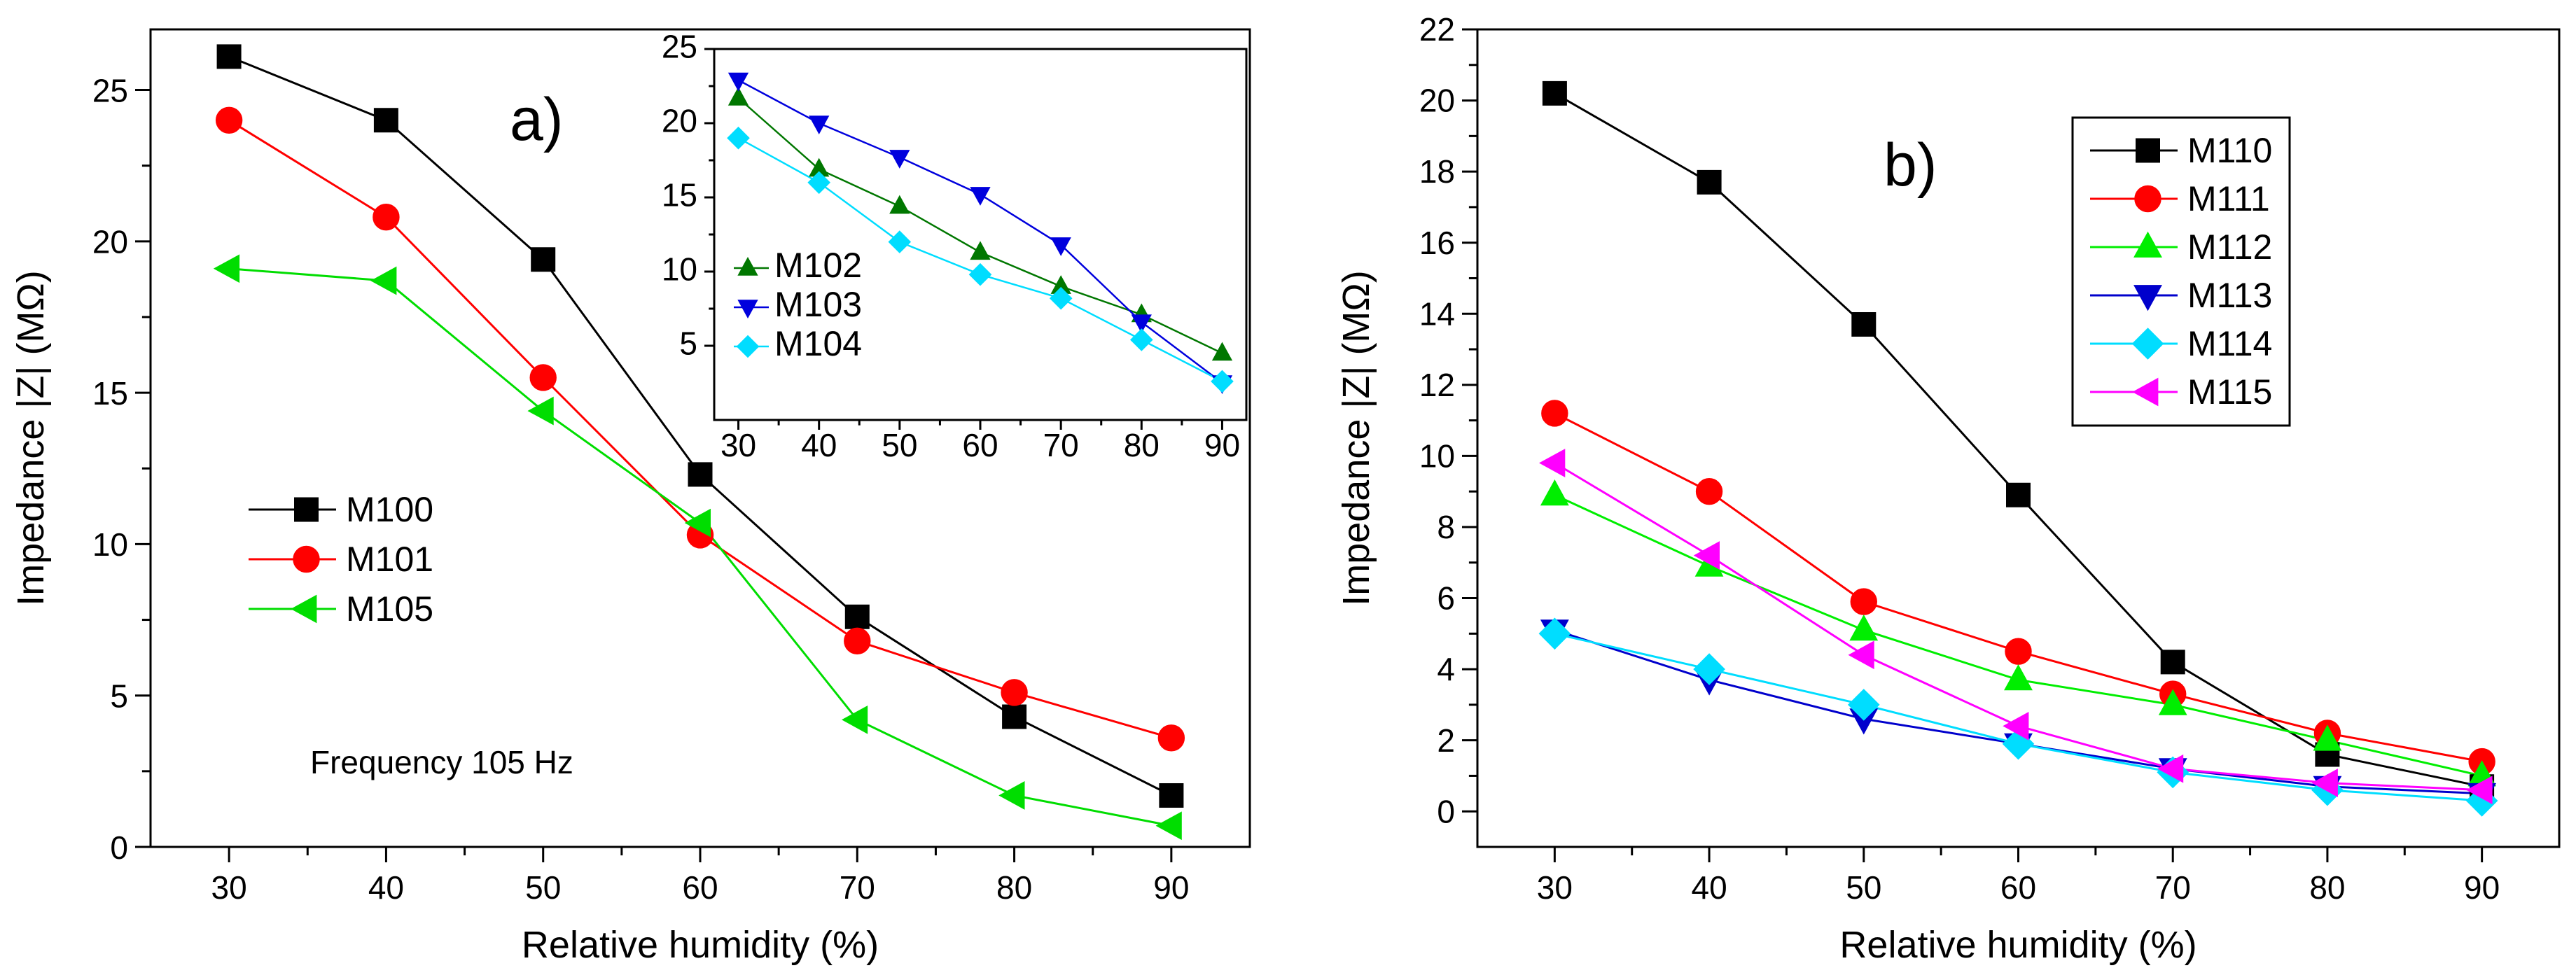 Image resolution: width=2576 pixels, height=975 pixels. I want to click on b-y-tick-label: 12, so click(1437, 385).